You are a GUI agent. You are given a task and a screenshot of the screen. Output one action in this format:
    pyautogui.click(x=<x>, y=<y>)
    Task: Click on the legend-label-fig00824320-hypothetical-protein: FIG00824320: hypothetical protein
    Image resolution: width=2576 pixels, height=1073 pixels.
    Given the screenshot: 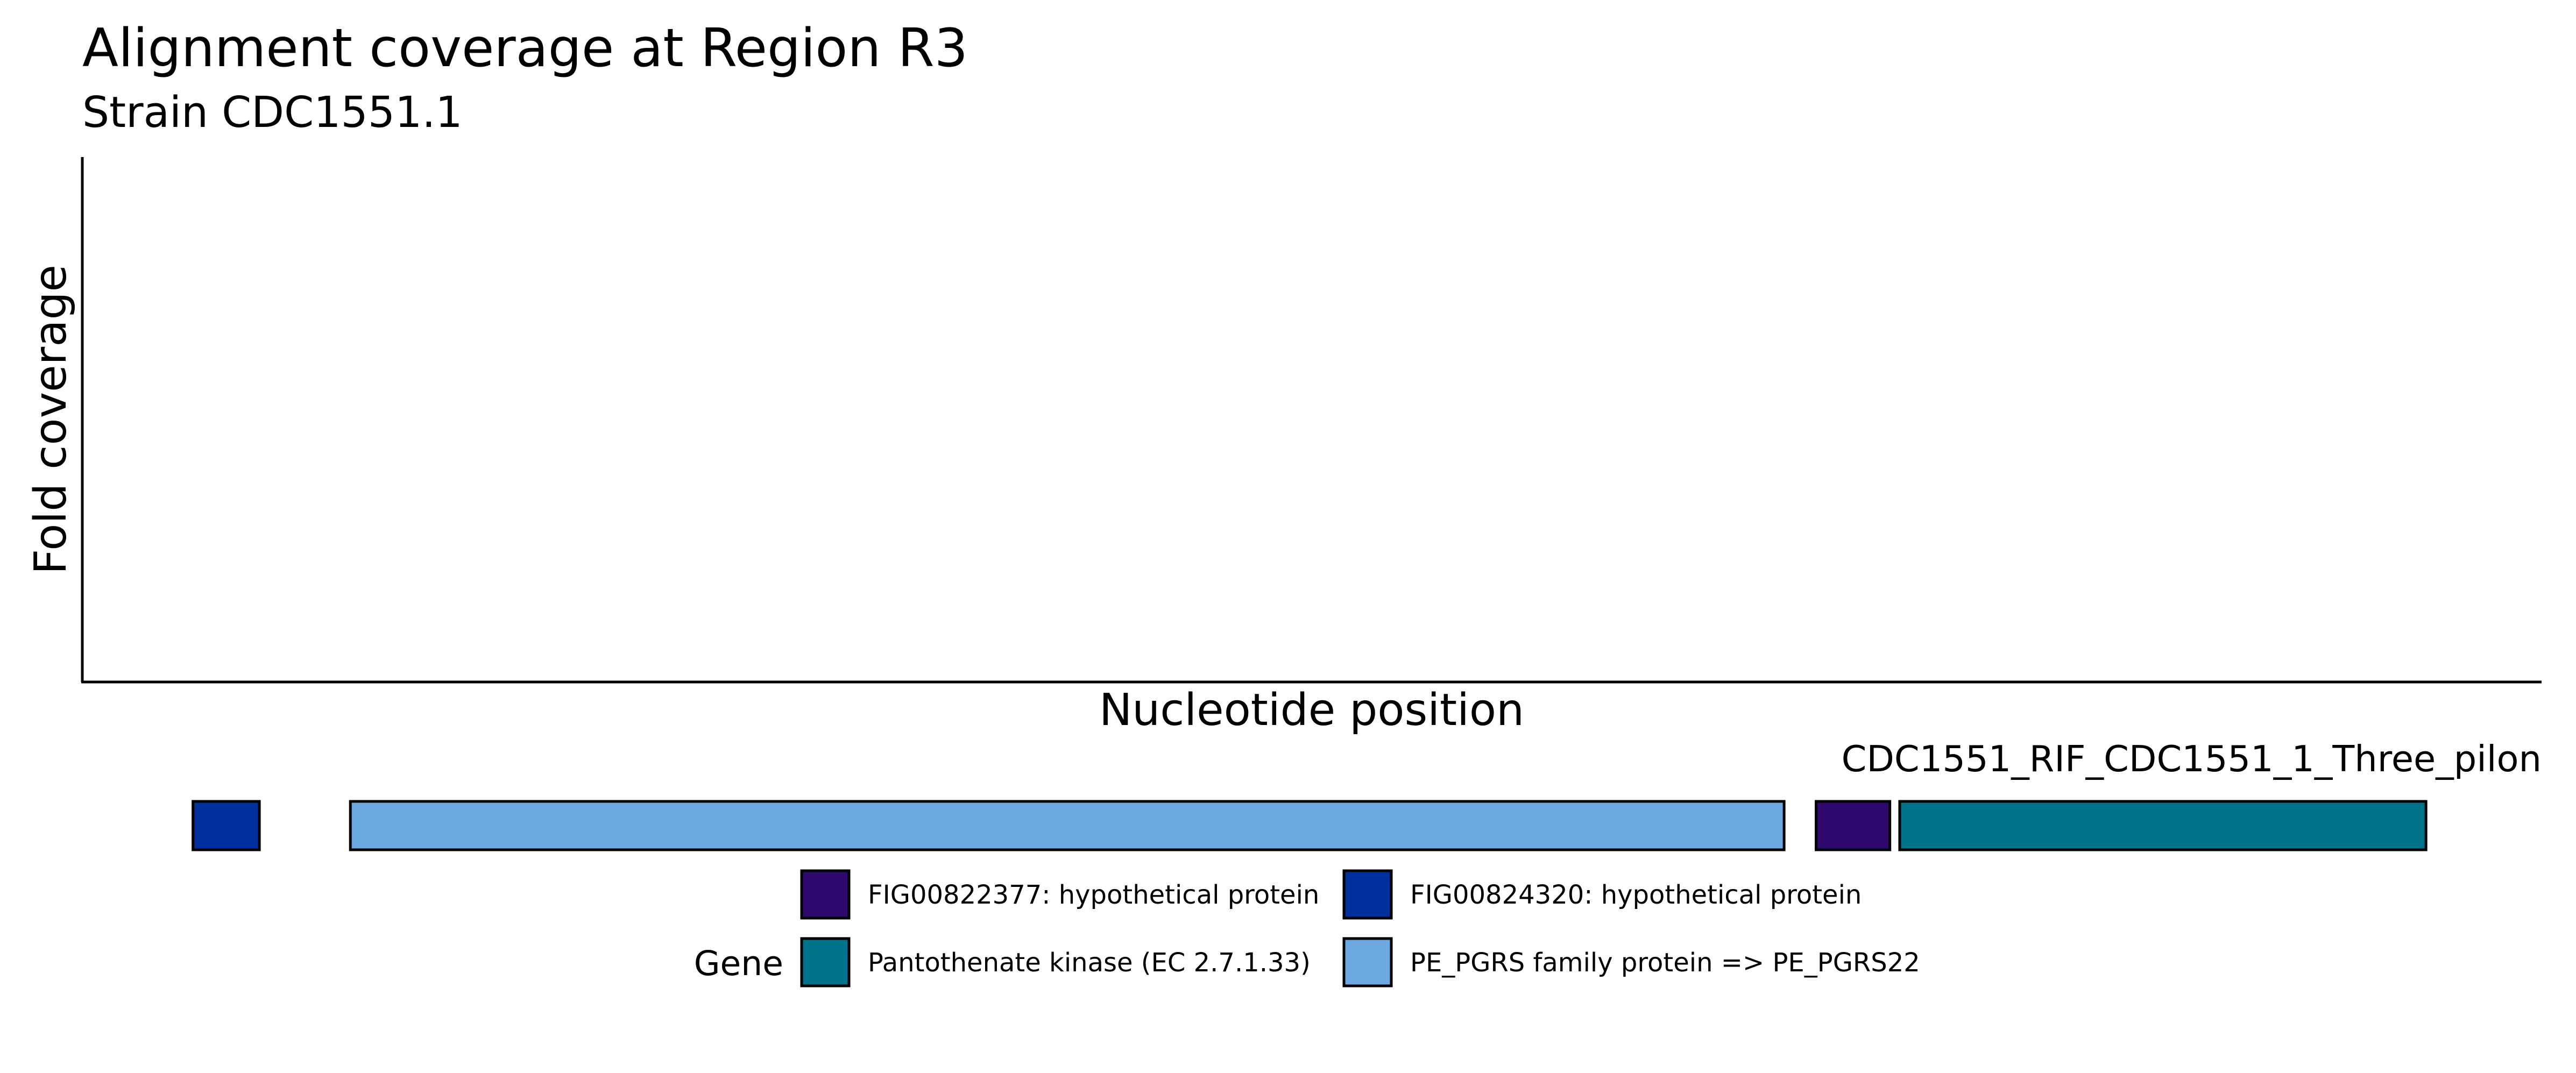 What is the action you would take?
    pyautogui.click(x=1636, y=895)
    